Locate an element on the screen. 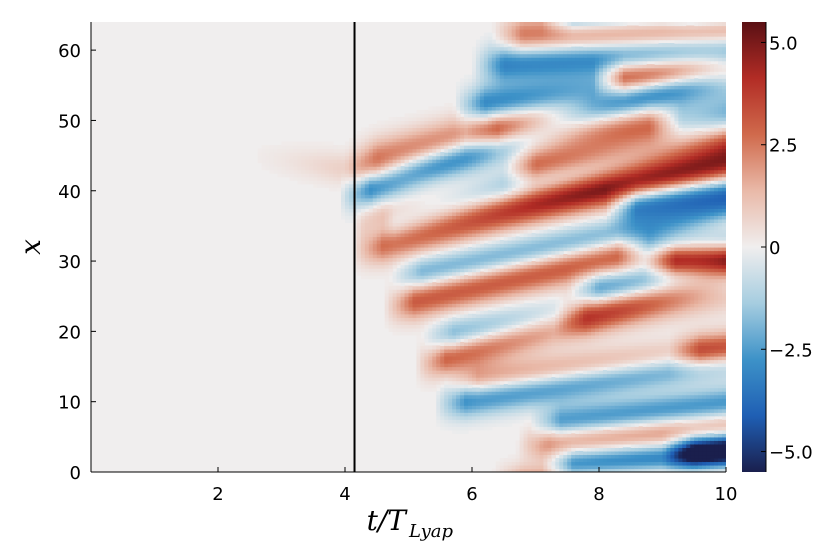 The width and height of the screenshot is (830, 554). y-tick-label: 20 is located at coordinates (69, 332).